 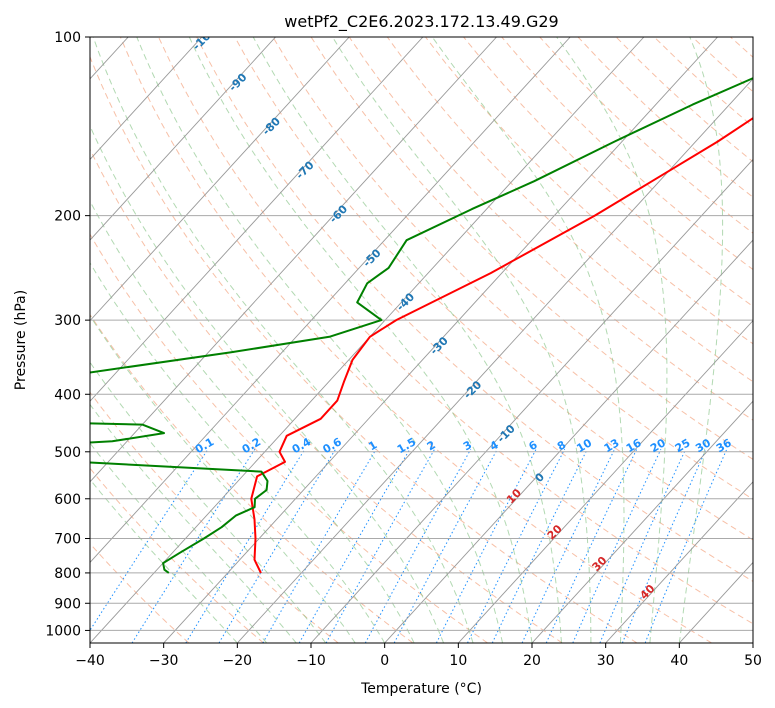 I want to click on x-tick-label: −40, so click(x=90, y=661).